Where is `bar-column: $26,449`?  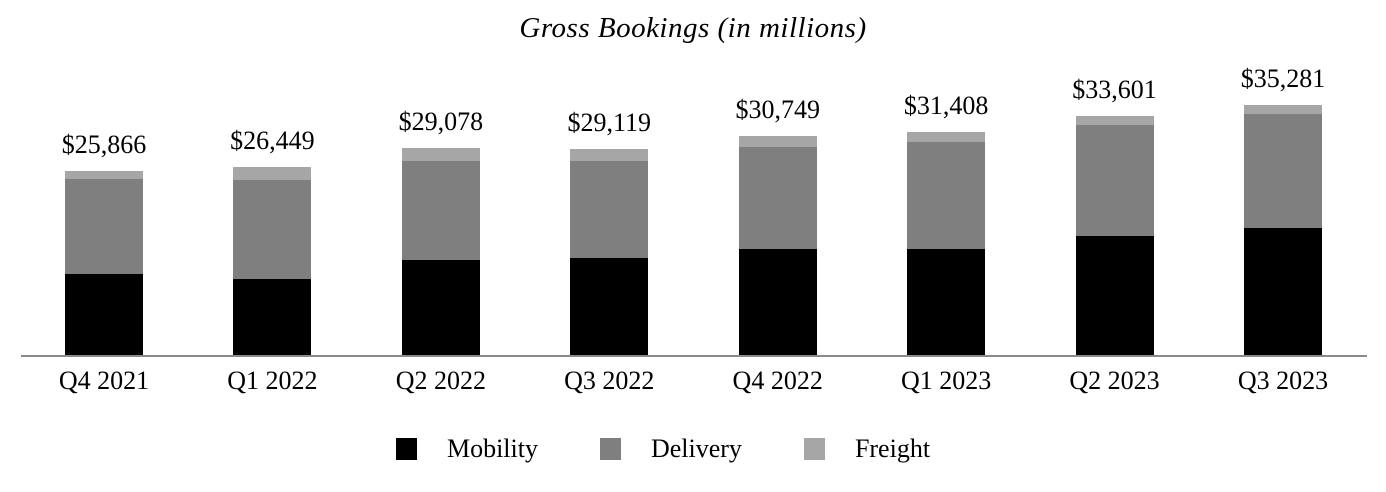 bar-column: $26,449 is located at coordinates (272, 240).